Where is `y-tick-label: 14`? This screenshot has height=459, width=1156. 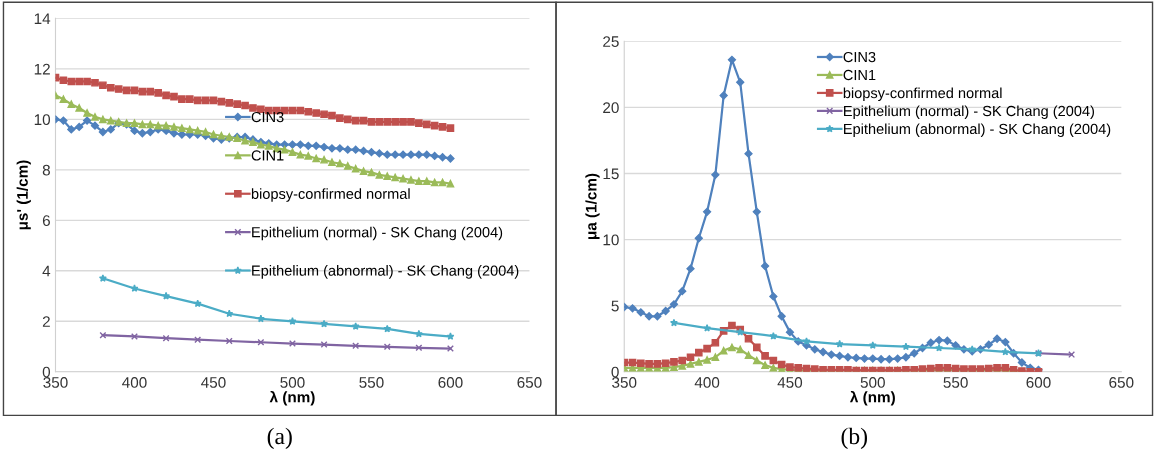
y-tick-label: 14 is located at coordinates (42, 18).